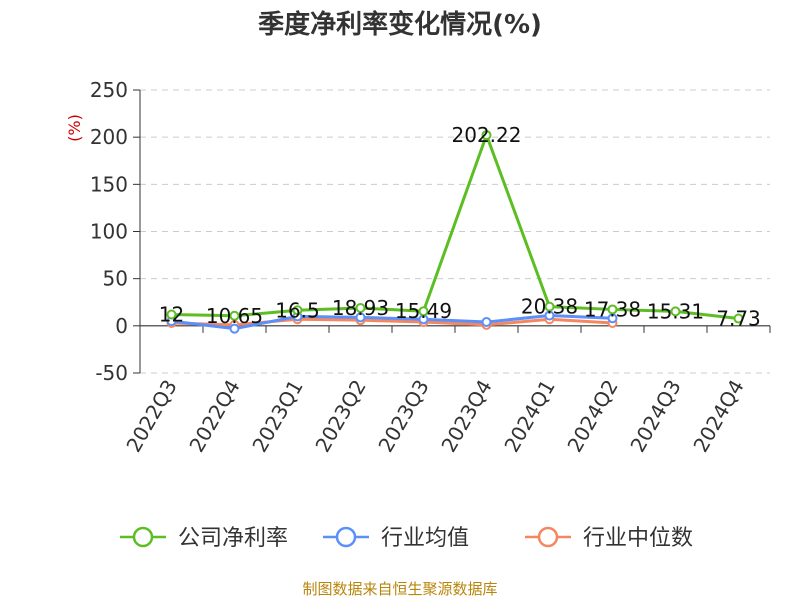  Describe the element at coordinates (425, 538) in the screenshot. I see `legend-label: 行业均值` at that location.